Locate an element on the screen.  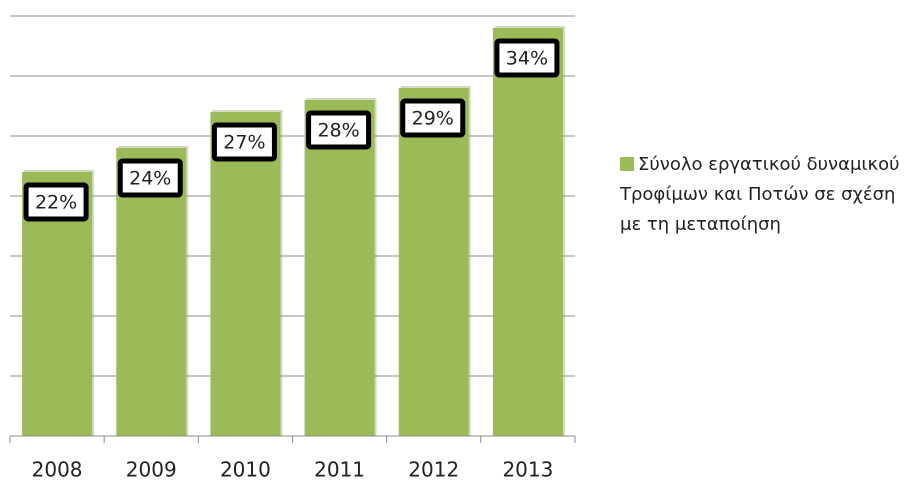
data-label: 34% is located at coordinates (527, 59).